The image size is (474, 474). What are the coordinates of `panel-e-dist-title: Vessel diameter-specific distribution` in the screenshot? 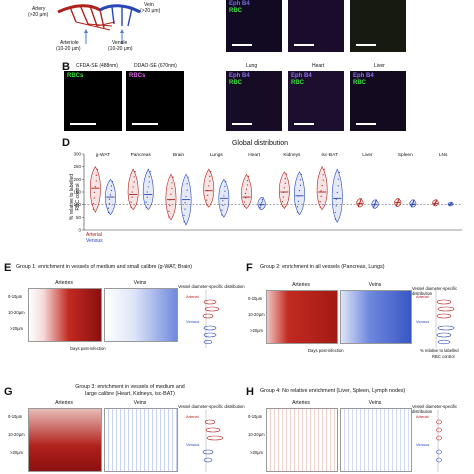 It's located at (211, 286).